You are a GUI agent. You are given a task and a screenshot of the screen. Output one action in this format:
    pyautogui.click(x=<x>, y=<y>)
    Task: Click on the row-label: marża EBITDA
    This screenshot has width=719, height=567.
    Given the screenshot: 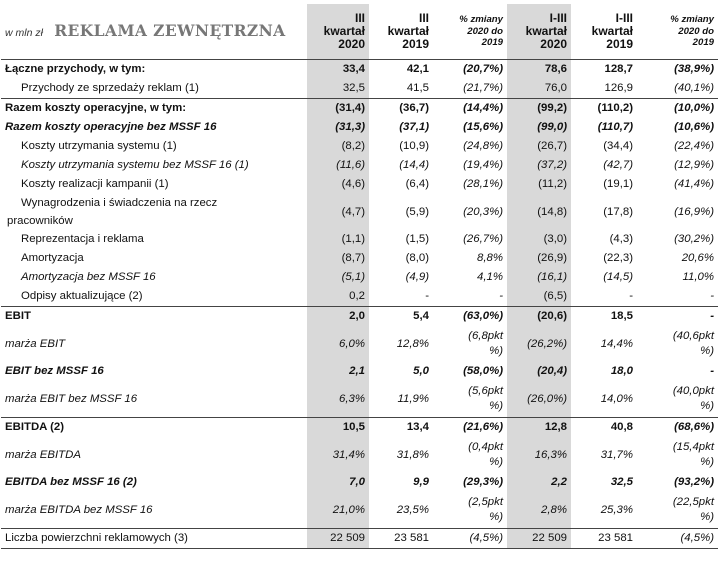 What is the action you would take?
    pyautogui.click(x=43, y=454)
    